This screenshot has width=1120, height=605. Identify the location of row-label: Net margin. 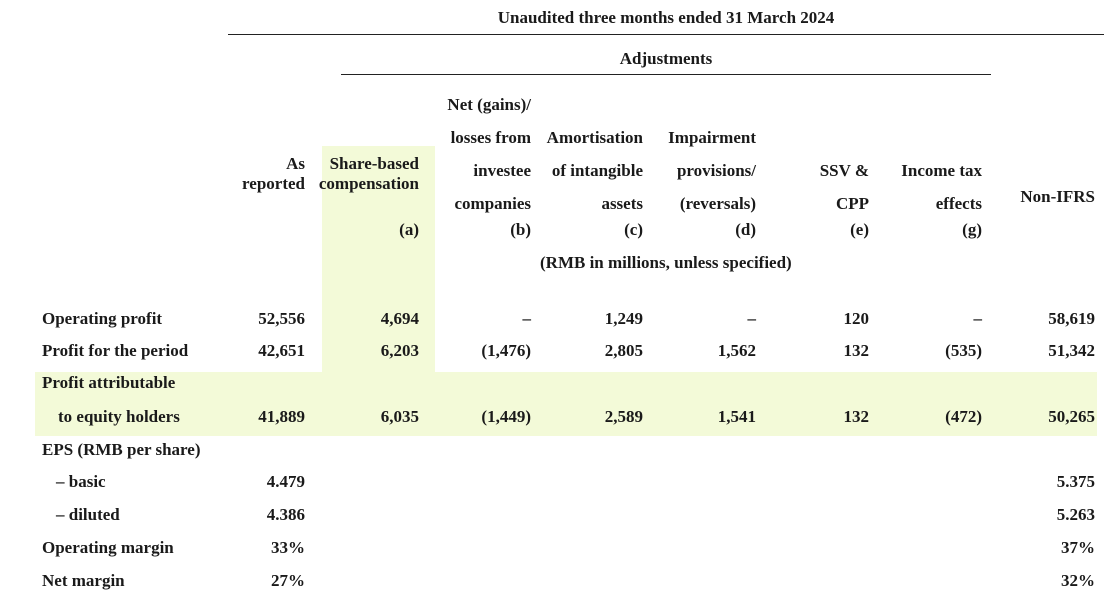
(83, 580).